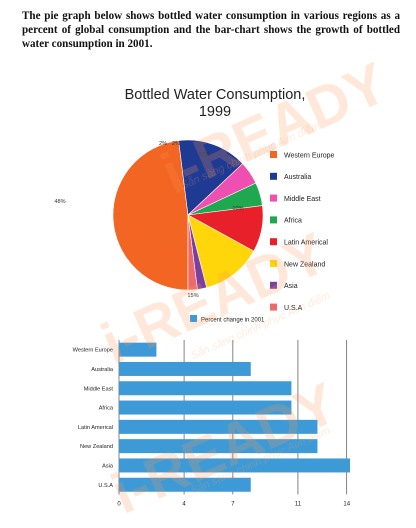 The height and width of the screenshot is (528, 416). Describe the element at coordinates (59, 202) in the screenshot. I see `pie-slice-label: 48%` at that location.